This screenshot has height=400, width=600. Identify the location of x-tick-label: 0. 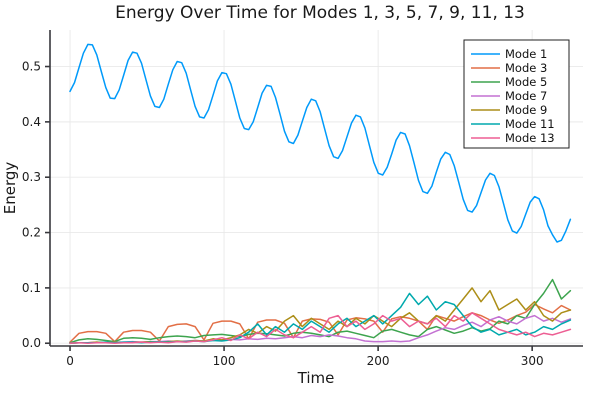
(70, 361).